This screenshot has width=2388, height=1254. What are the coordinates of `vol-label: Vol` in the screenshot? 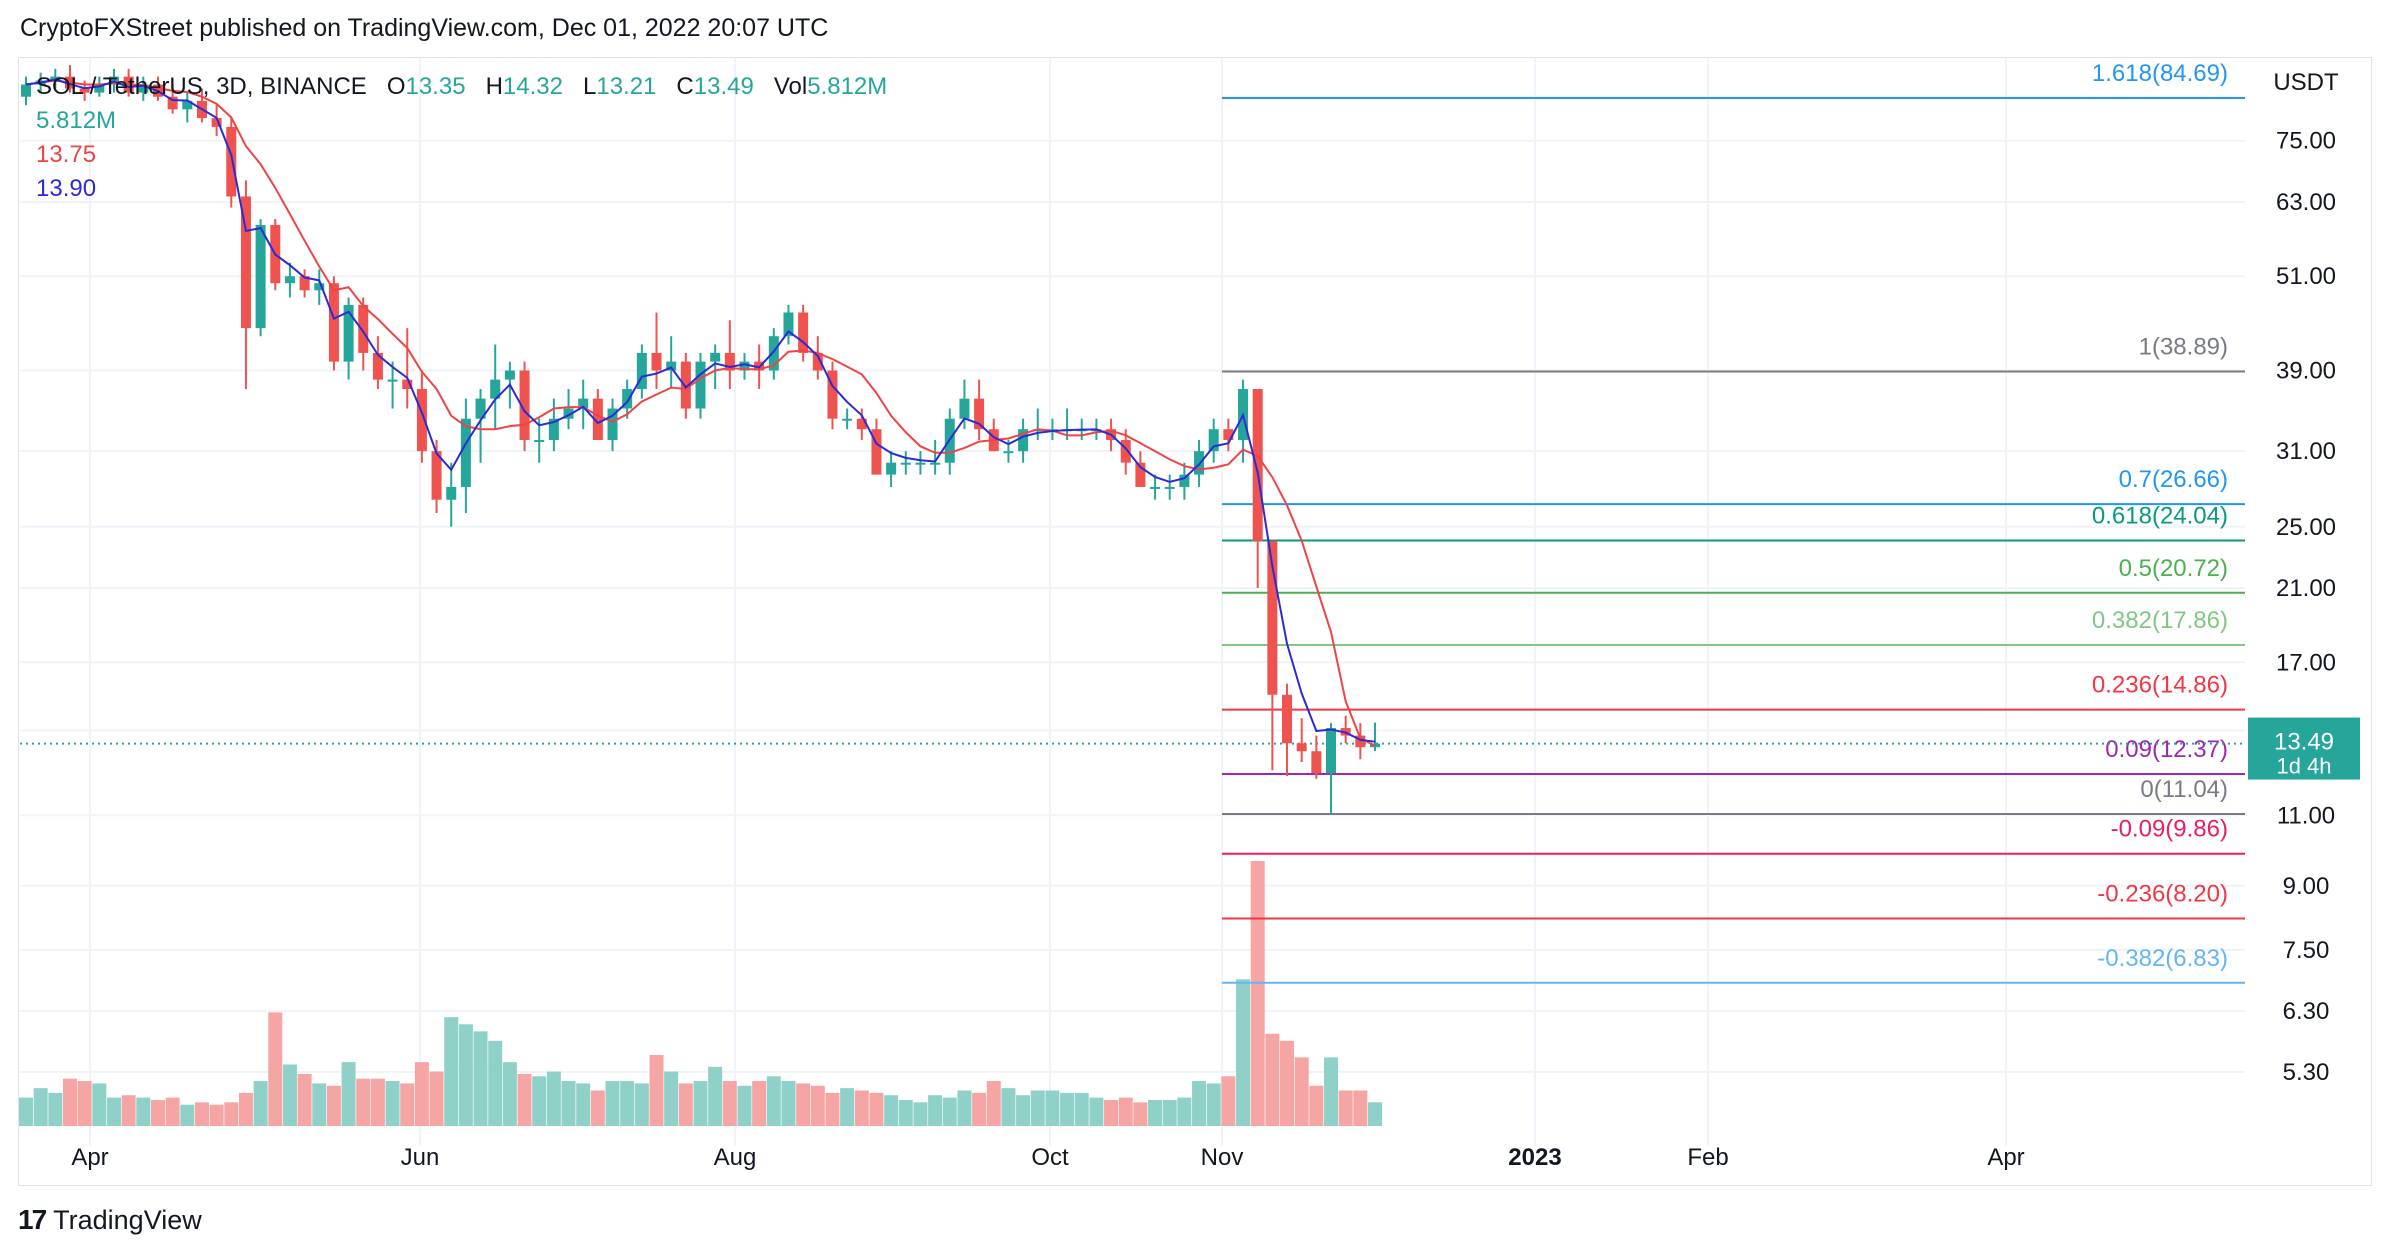 It's located at (790, 86).